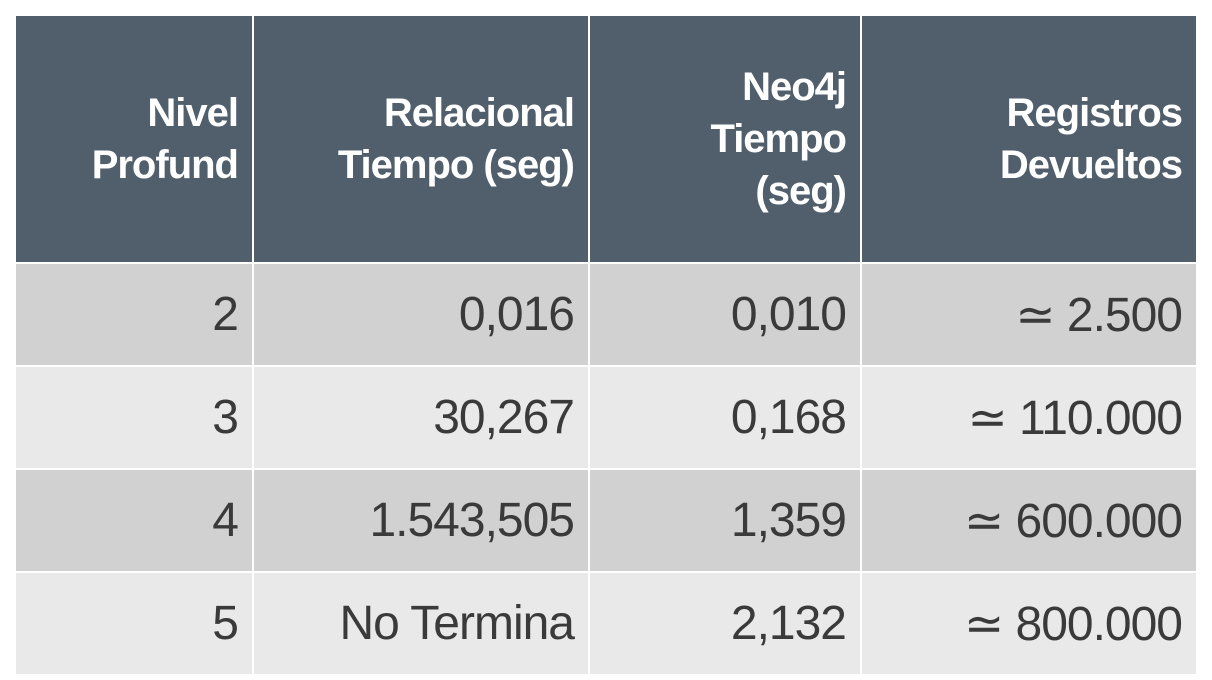  Describe the element at coordinates (421, 139) in the screenshot. I see `header-cell: Relacional Tiempo (seg)` at that location.